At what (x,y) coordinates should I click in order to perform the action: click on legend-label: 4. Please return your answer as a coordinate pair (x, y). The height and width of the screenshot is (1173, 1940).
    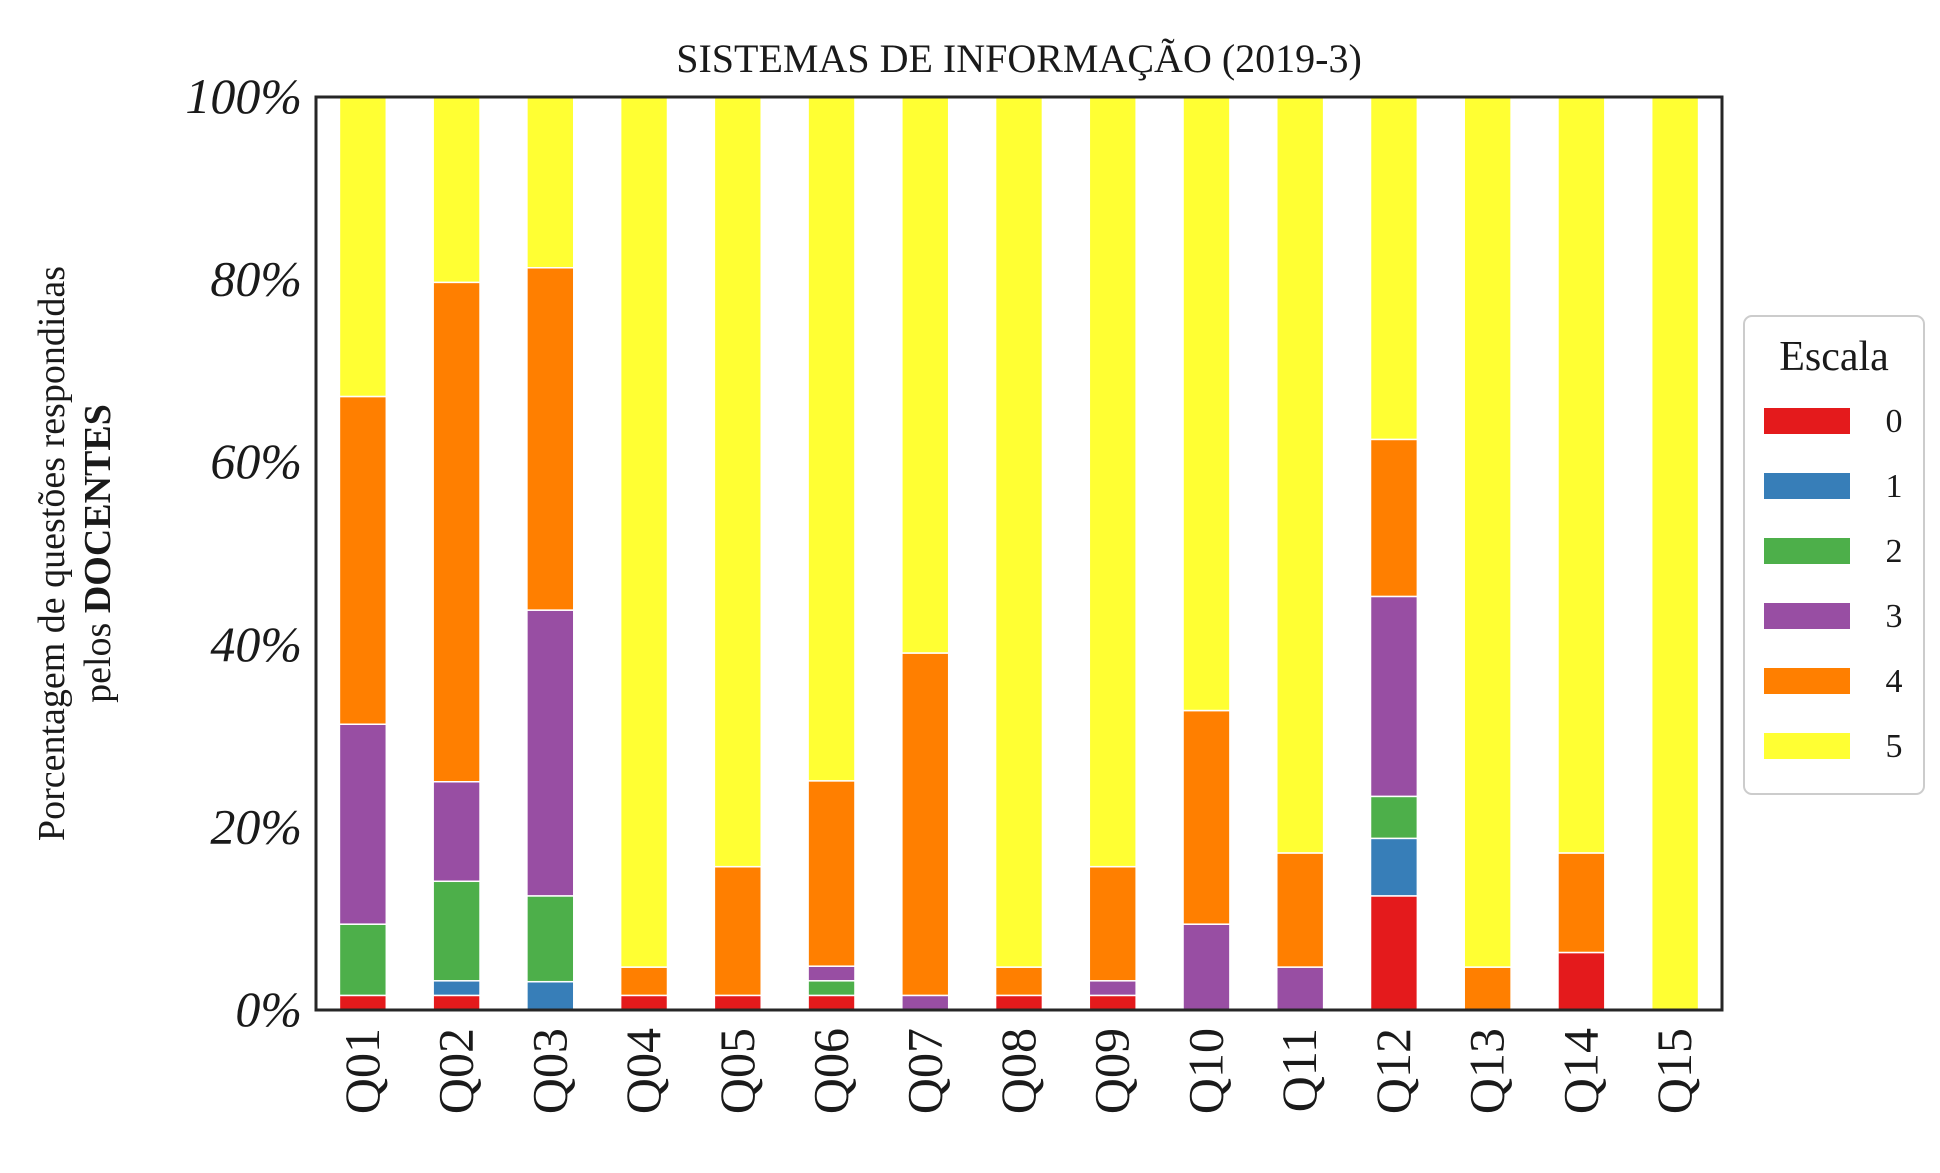
    Looking at the image, I should click on (1894, 681).